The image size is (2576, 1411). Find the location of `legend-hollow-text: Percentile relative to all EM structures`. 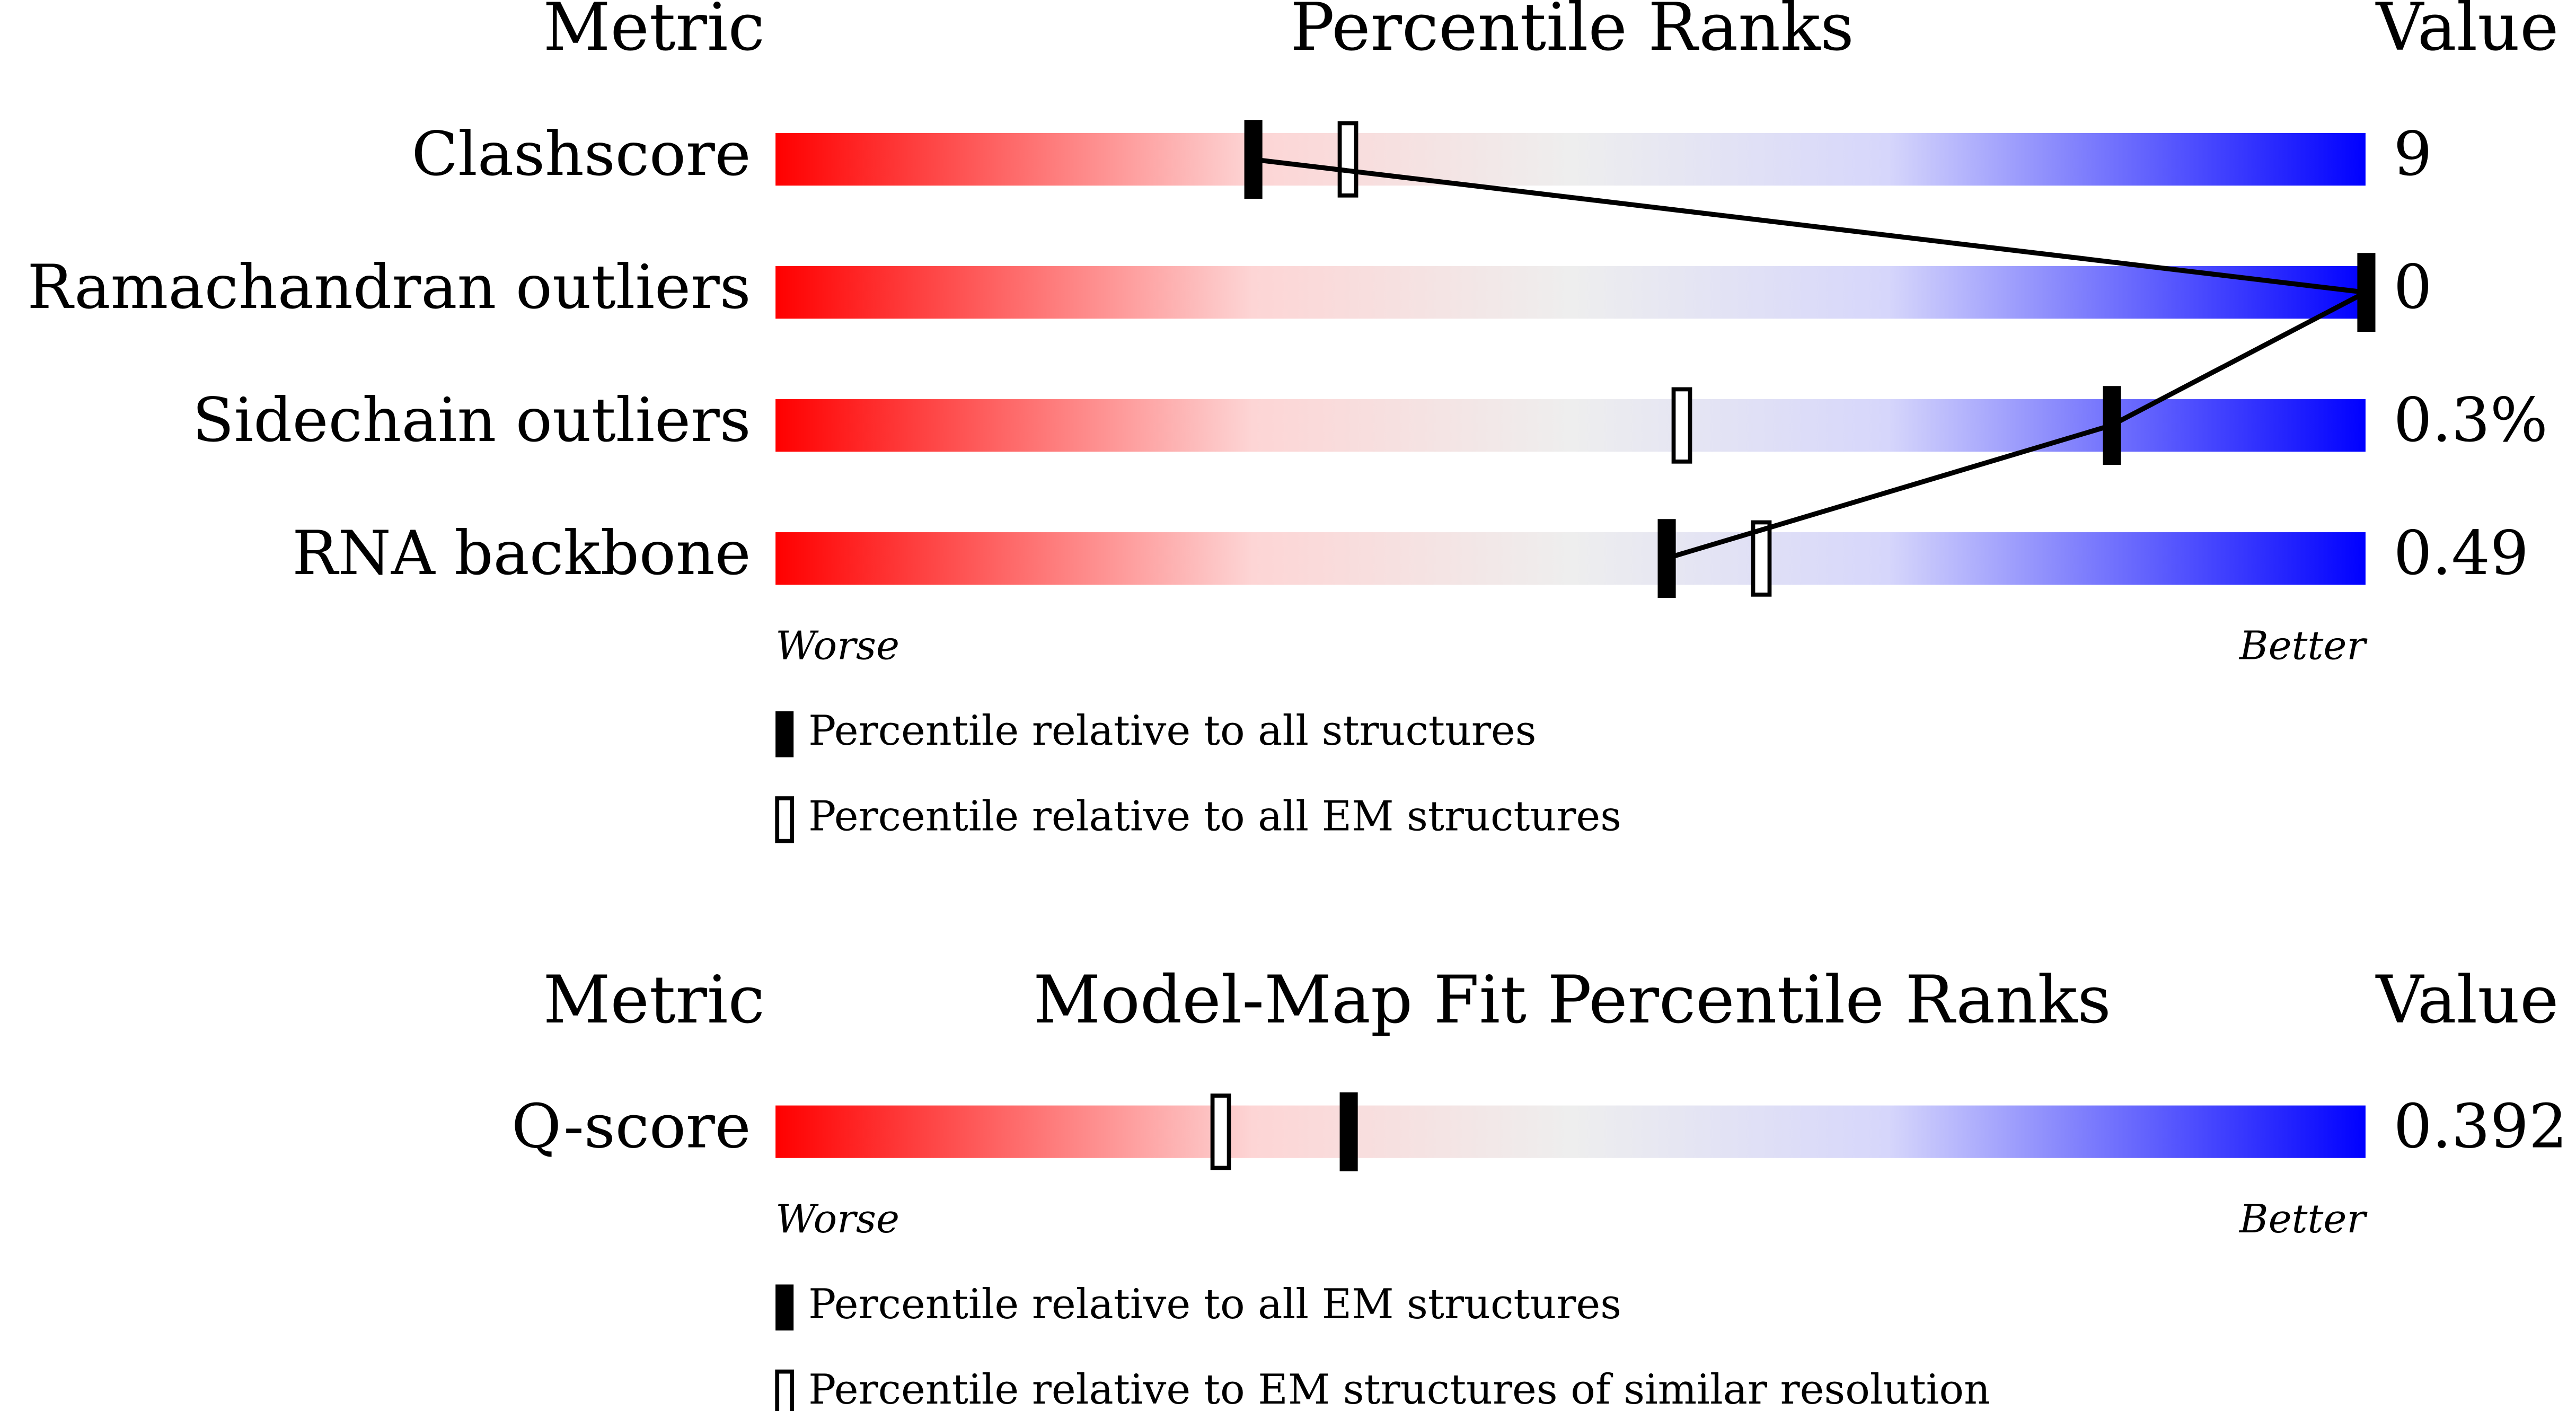

legend-hollow-text: Percentile relative to all EM structures is located at coordinates (1214, 816).